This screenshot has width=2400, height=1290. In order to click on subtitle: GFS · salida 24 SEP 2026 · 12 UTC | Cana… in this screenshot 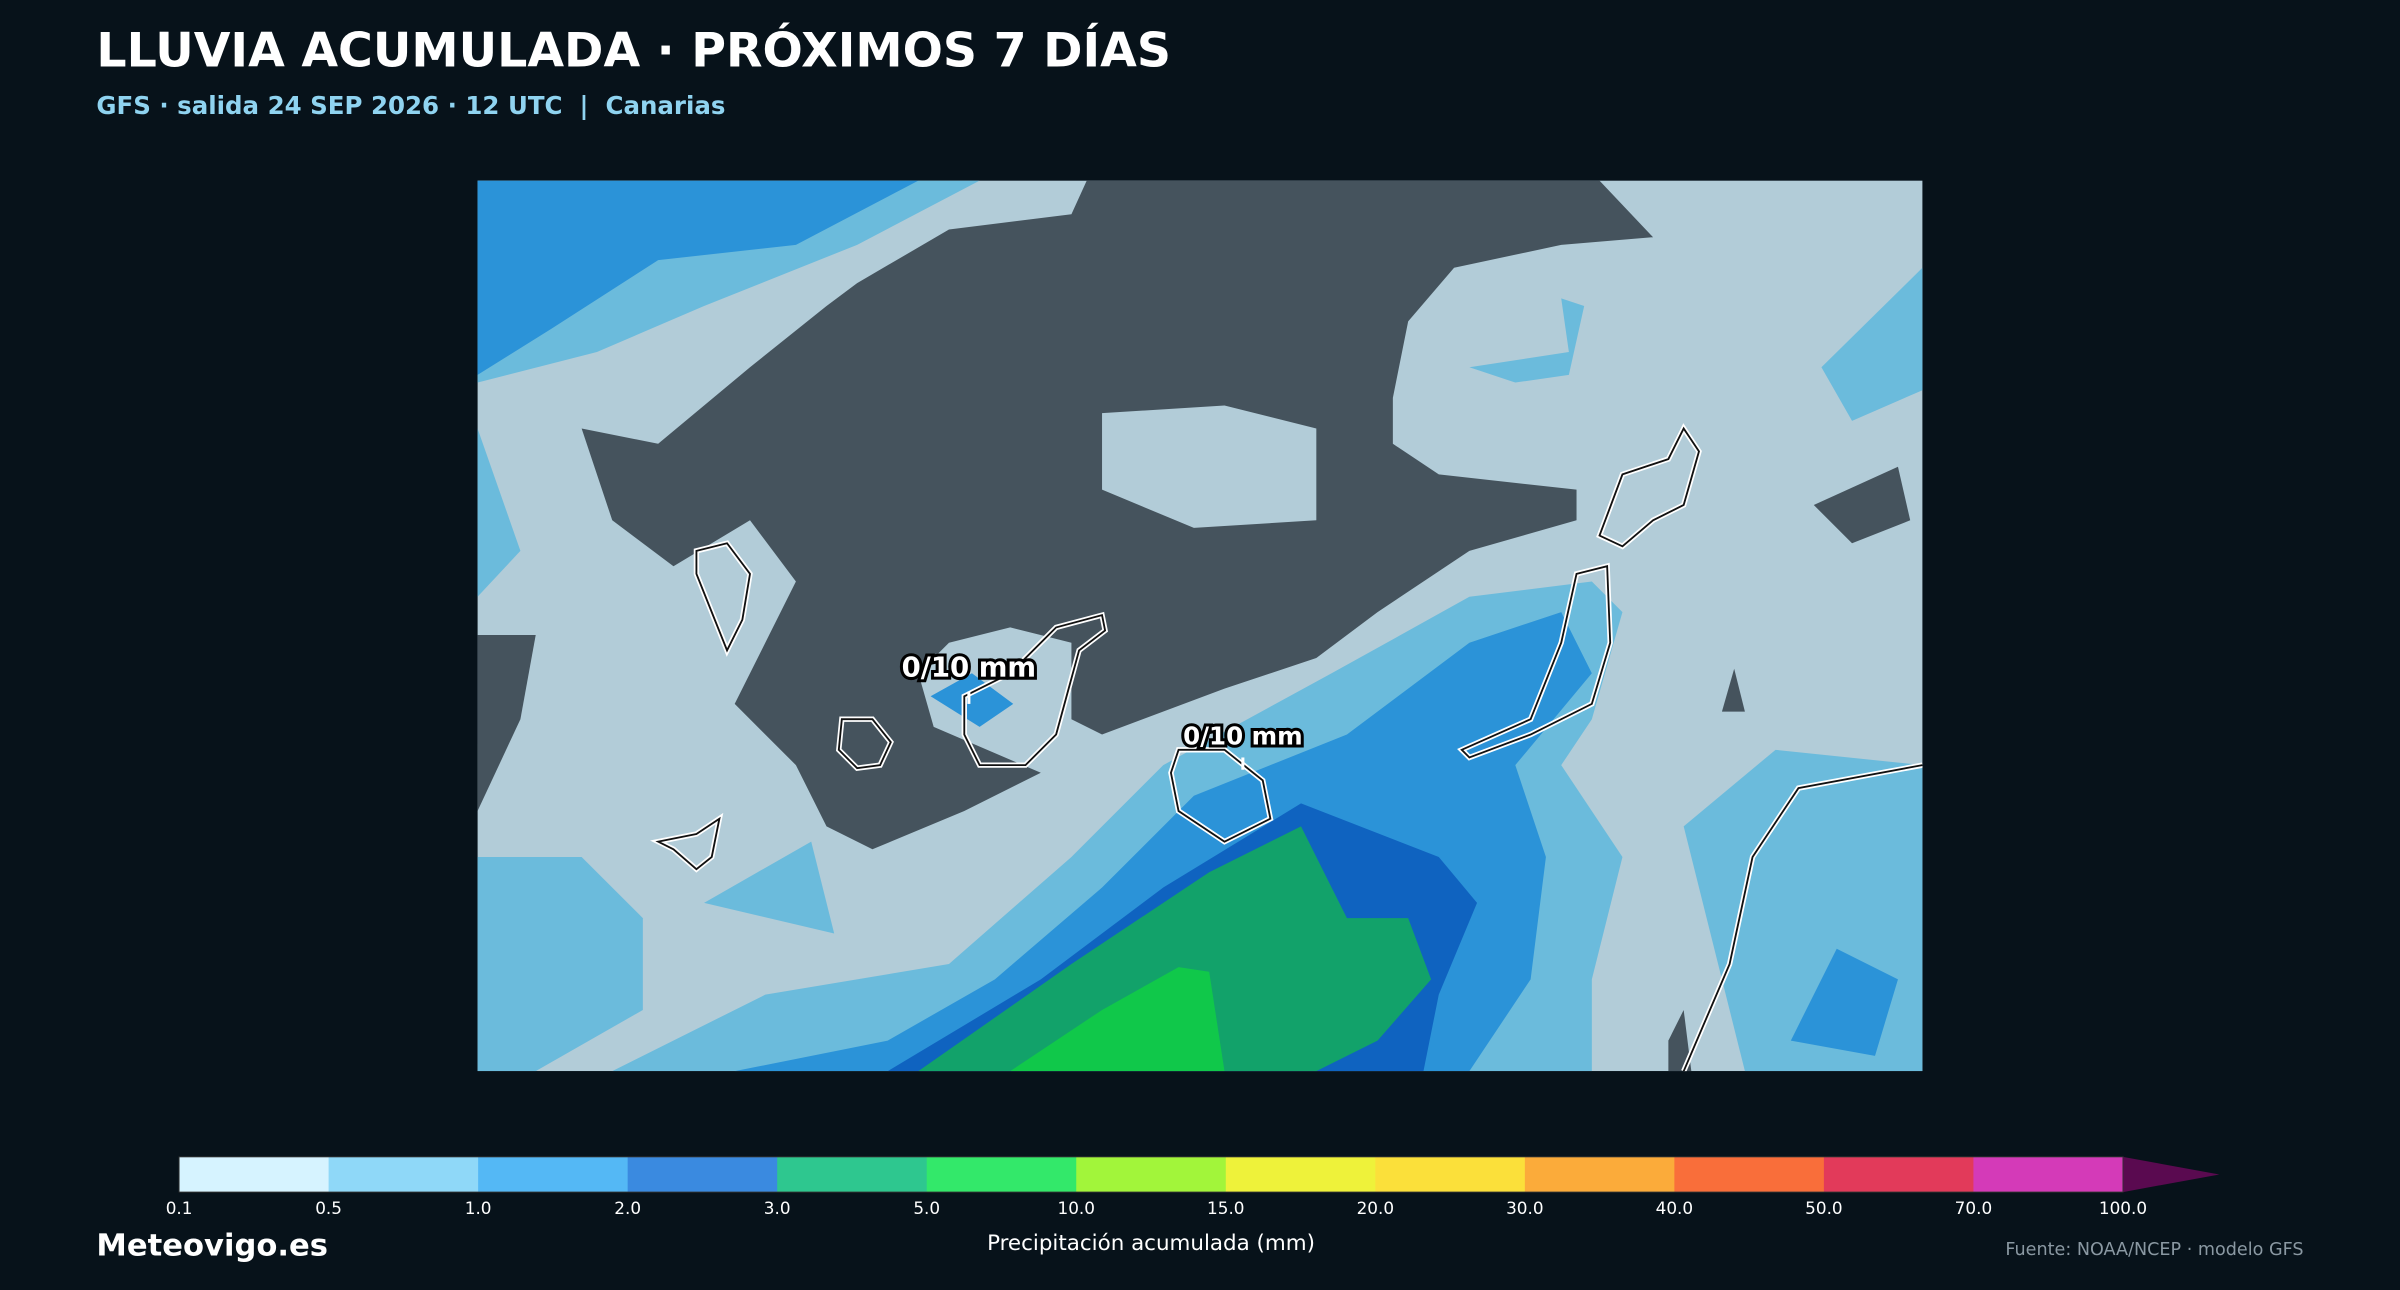, I will do `click(410, 105)`.